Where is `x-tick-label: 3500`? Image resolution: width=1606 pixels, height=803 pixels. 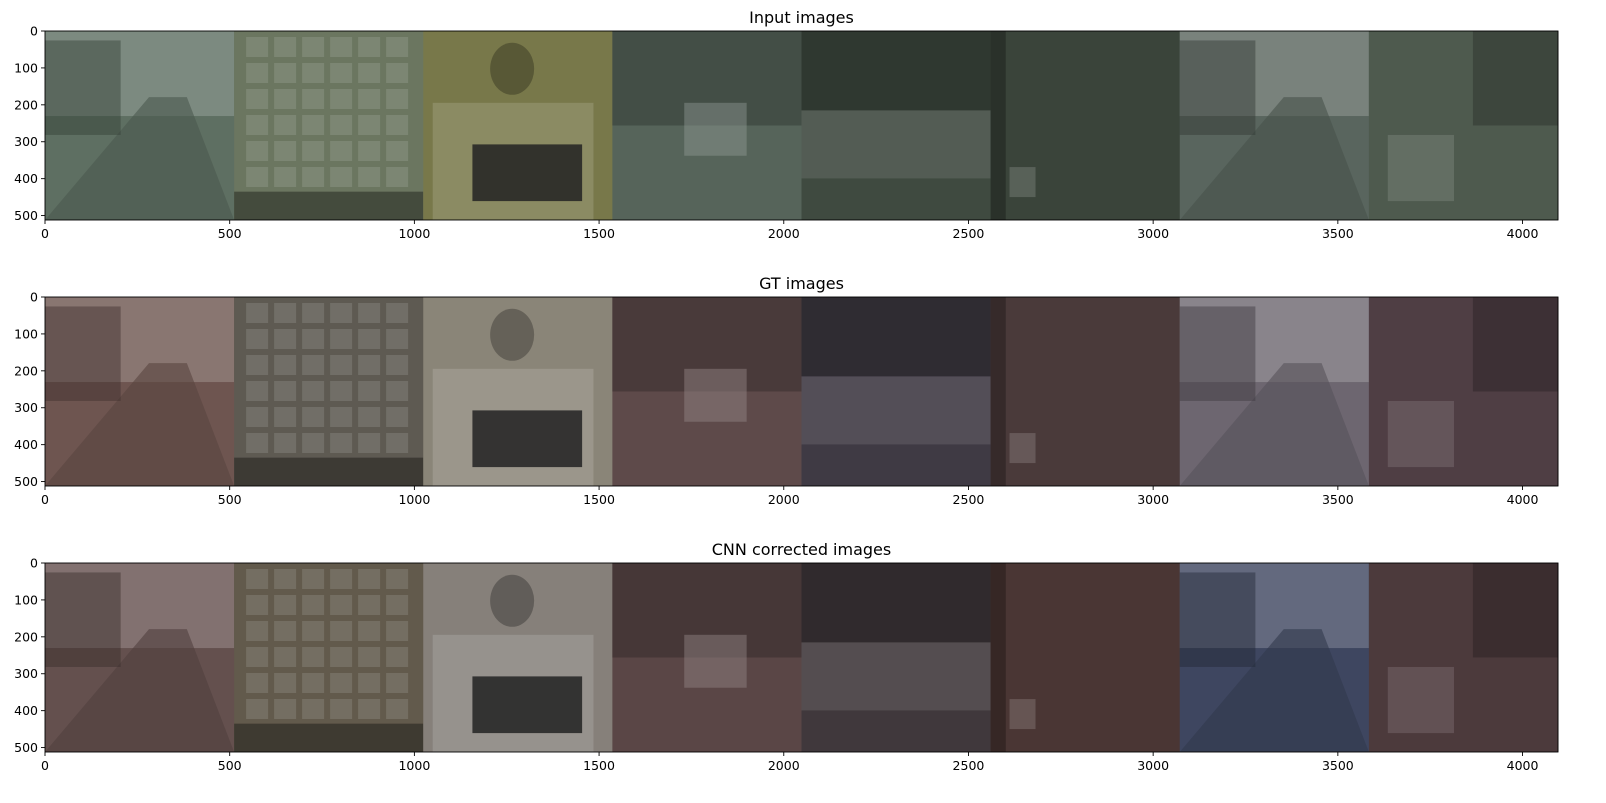 x-tick-label: 3500 is located at coordinates (1338, 233).